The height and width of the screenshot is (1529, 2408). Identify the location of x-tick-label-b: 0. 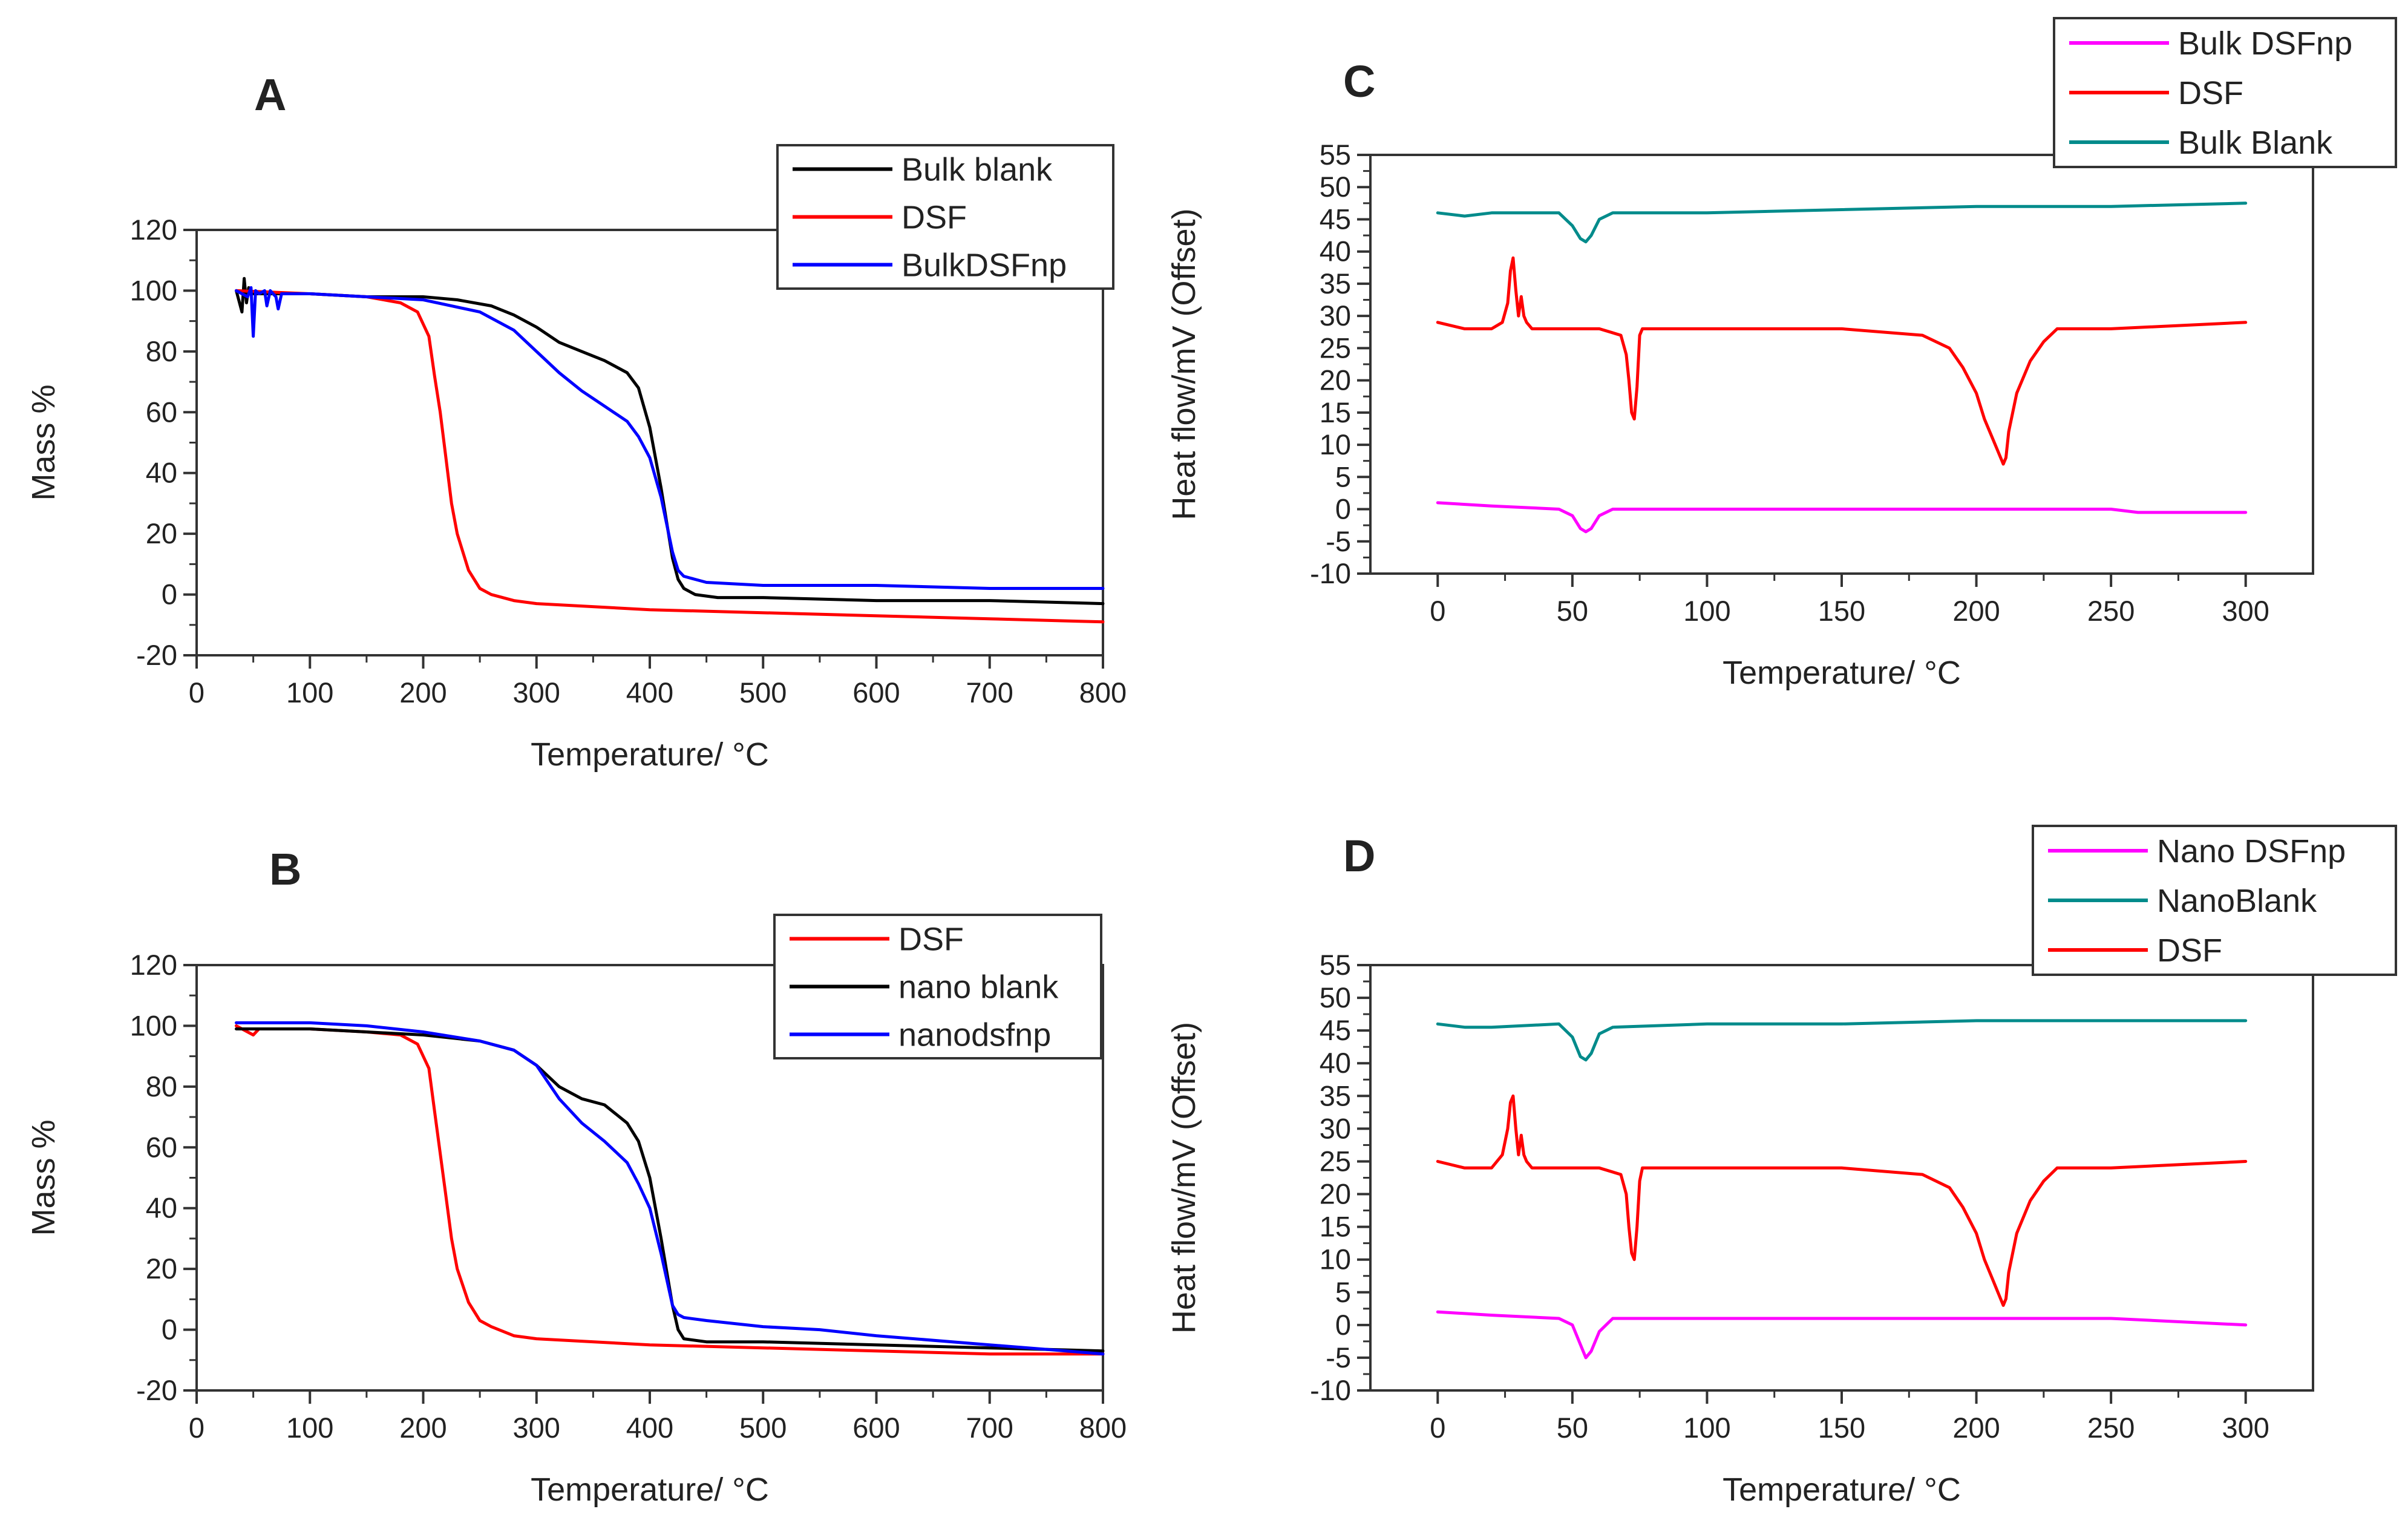
(196, 1428).